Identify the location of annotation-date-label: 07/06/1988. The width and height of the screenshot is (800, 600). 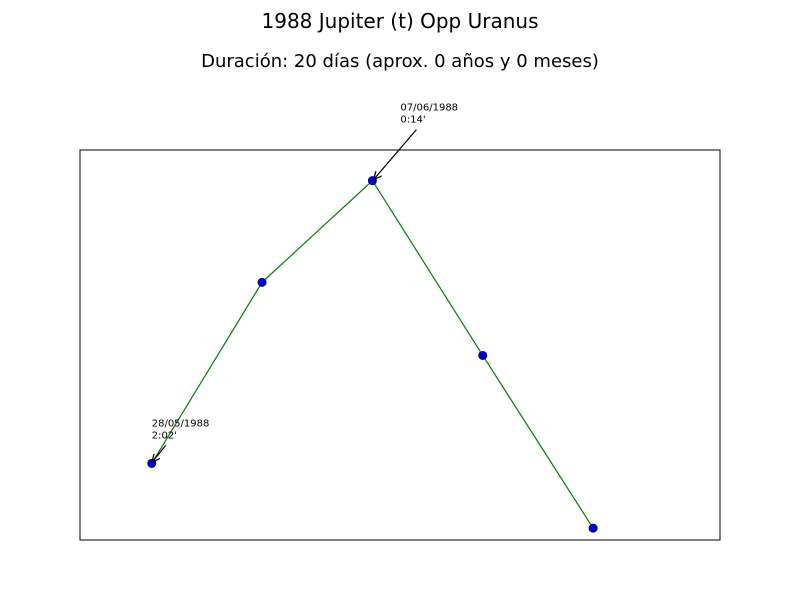
(429, 108).